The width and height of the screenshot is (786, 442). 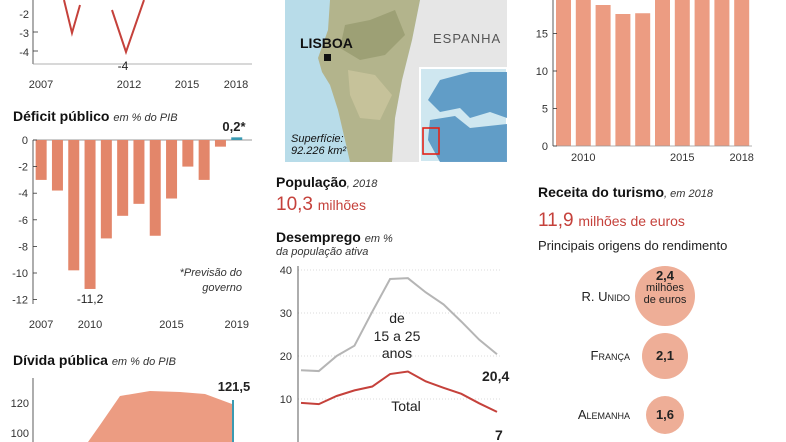 What do you see at coordinates (286, 314) in the screenshot?
I see `unemployment-ytick-label: 30` at bounding box center [286, 314].